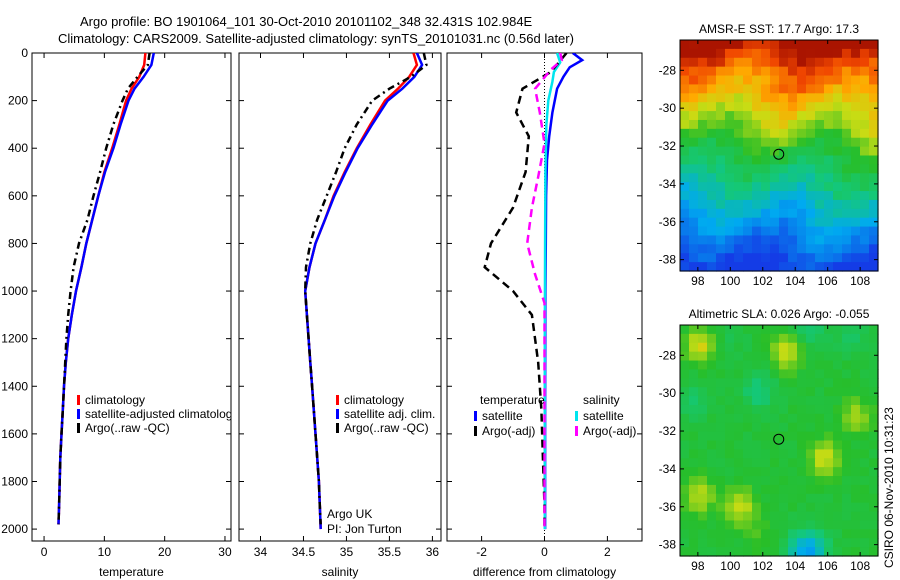 Image resolution: width=900 pixels, height=580 pixels. Describe the element at coordinates (389, 414) in the screenshot. I see `legend-entry: satellite adj. clim.` at that location.